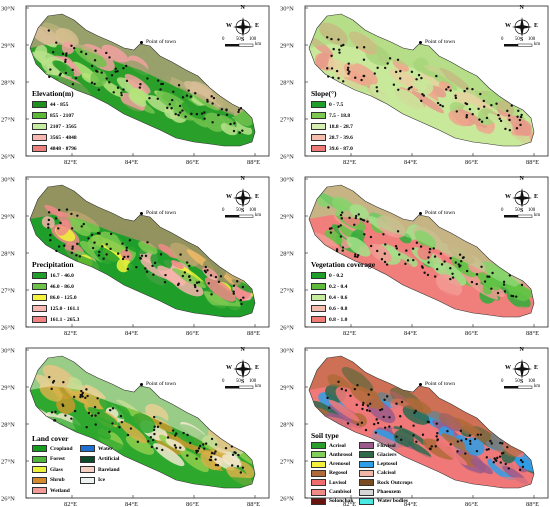  Describe the element at coordinates (336, 104) in the screenshot. I see `legend-label: 0 - 7.5` at that location.